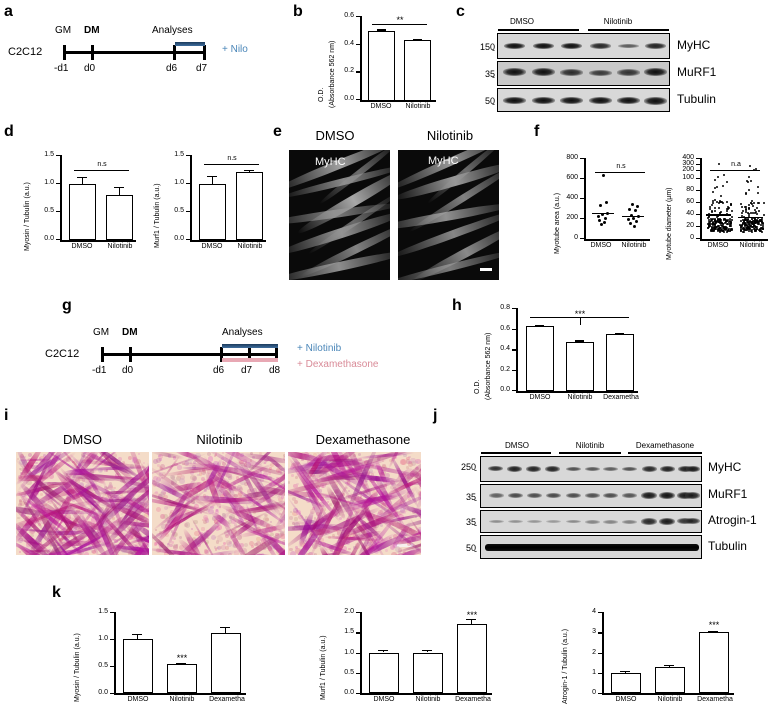  What do you see at coordinates (130, 354) in the screenshot?
I see `tl-g-tick-d0` at bounding box center [130, 354].